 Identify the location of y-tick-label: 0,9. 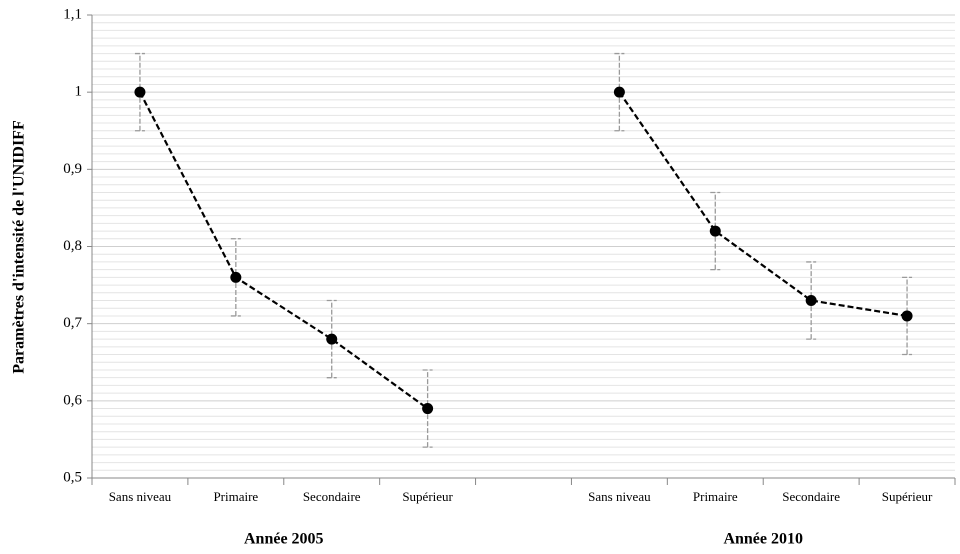
(72, 169).